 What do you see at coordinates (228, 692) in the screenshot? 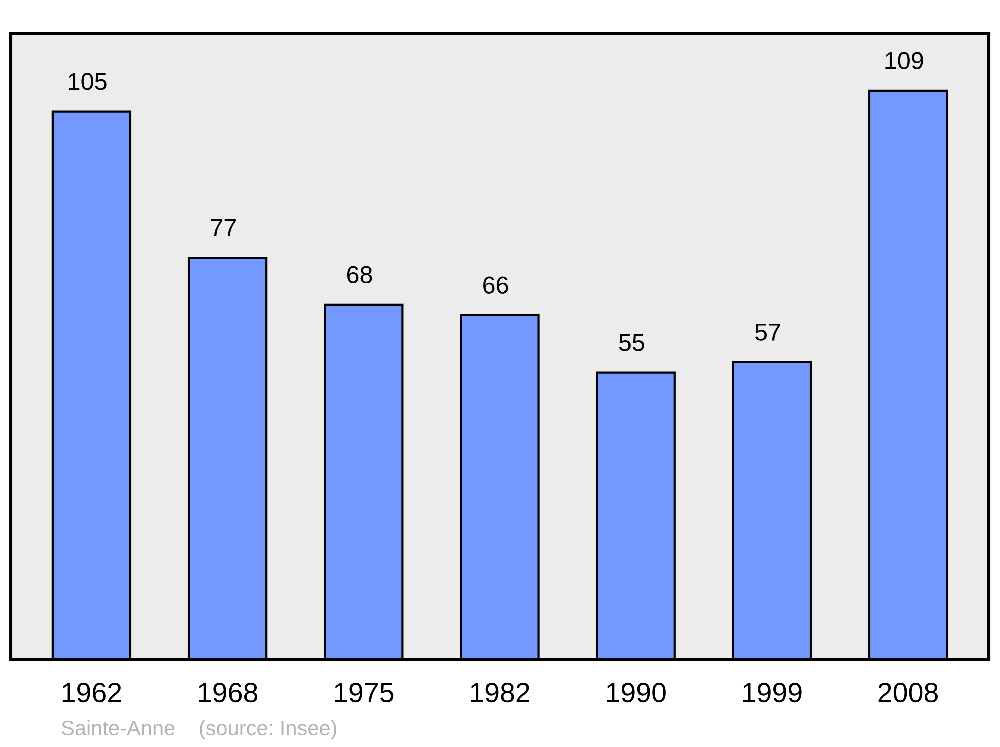
I see `x-tick-label: 1968` at bounding box center [228, 692].